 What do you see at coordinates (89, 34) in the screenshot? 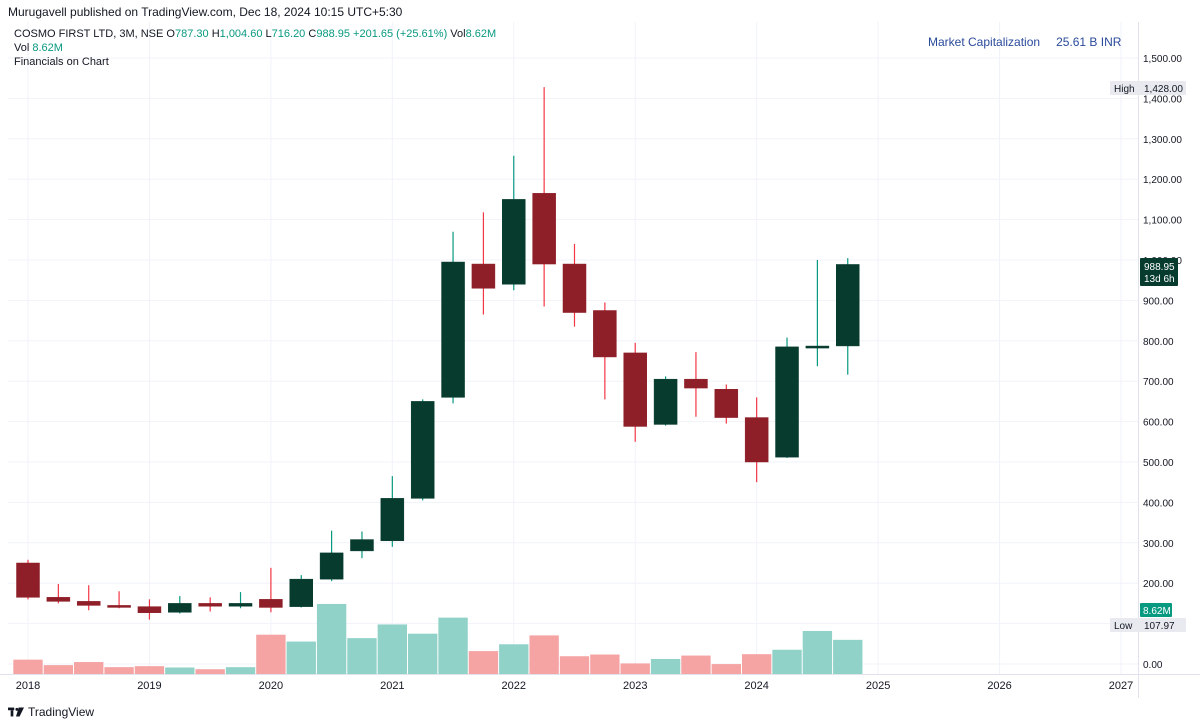
I see `symbol-name: COSMO FIRST LTD, 3M, NSE` at bounding box center [89, 34].